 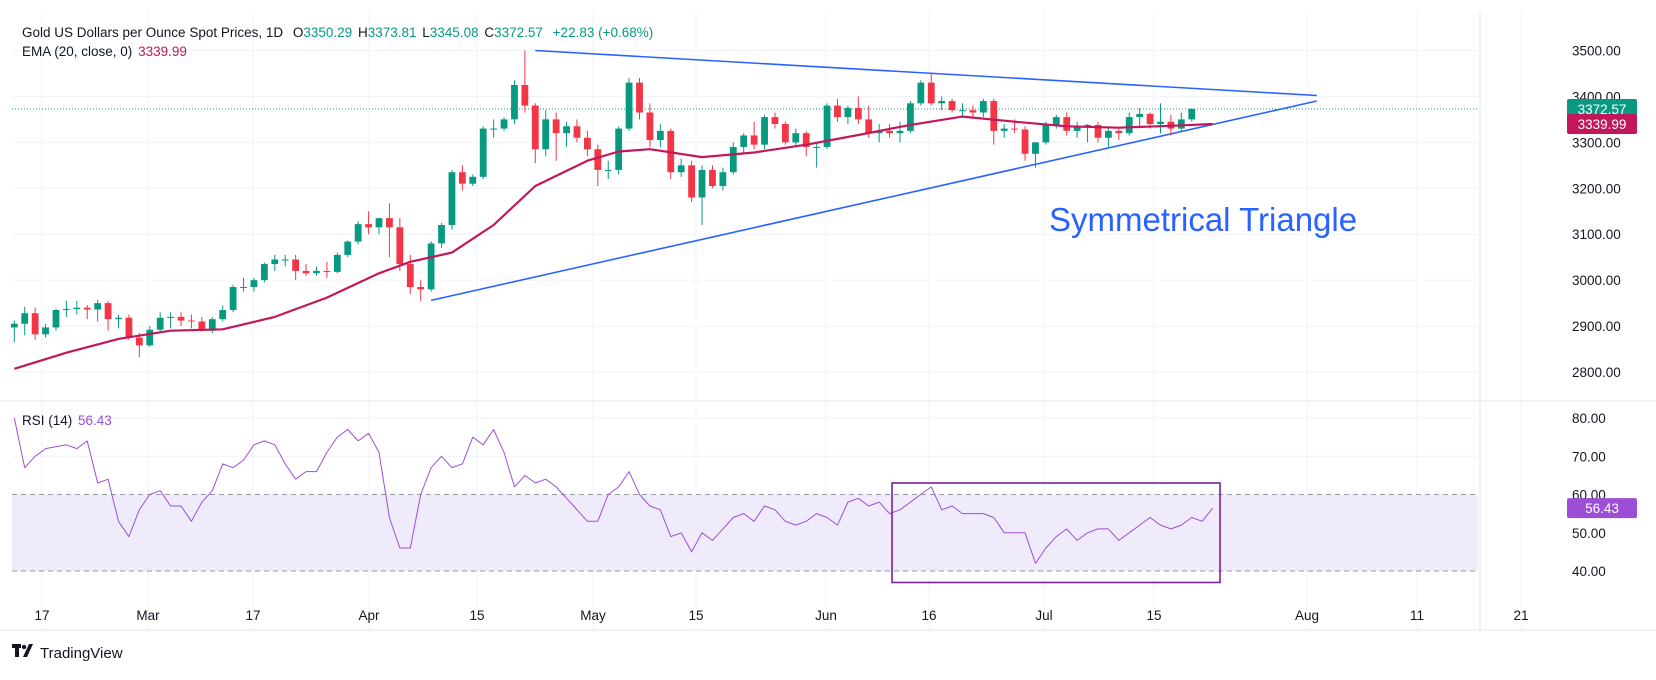 What do you see at coordinates (67, 420) in the screenshot?
I see `legend-rsi: RSI (14) 56.43` at bounding box center [67, 420].